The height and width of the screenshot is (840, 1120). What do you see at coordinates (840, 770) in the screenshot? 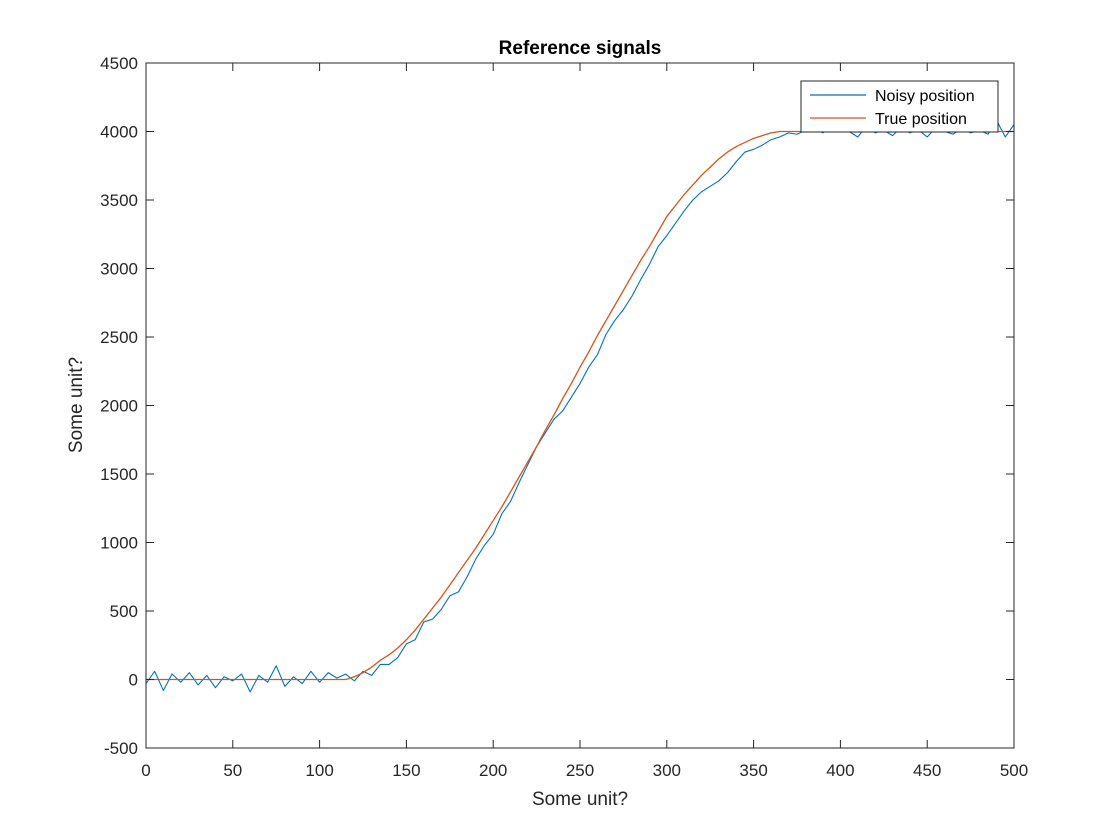
I see `x-tick-label: 400` at bounding box center [840, 770].